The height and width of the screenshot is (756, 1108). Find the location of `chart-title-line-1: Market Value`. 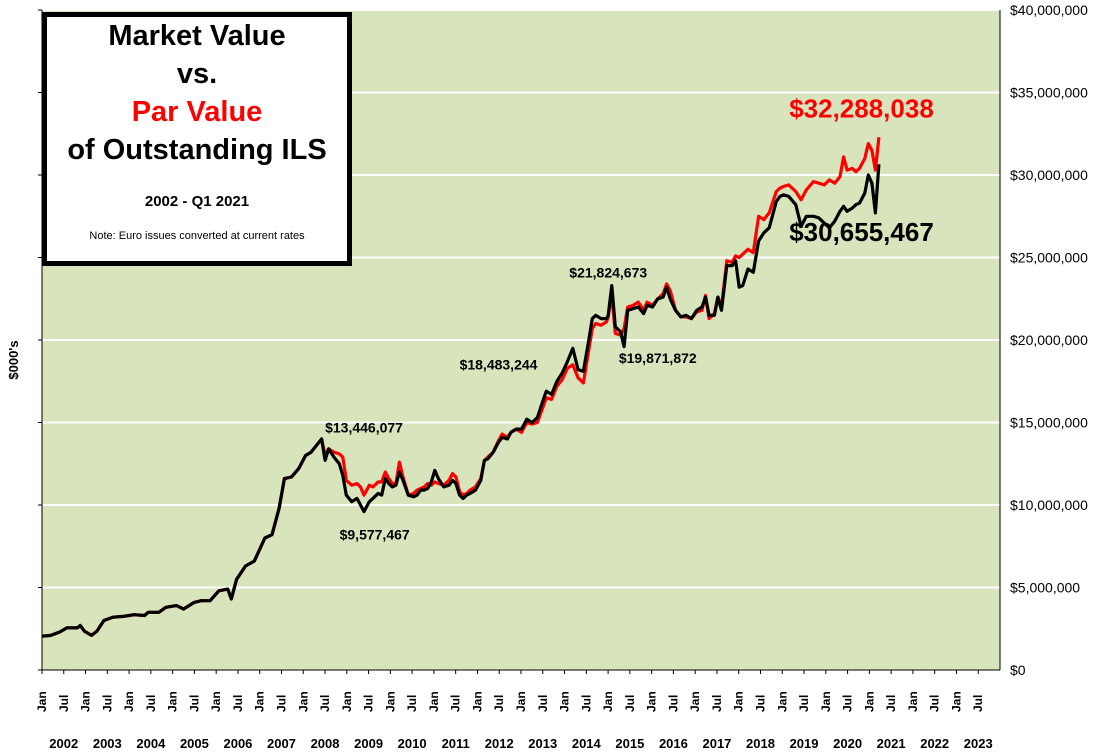

chart-title-line-1: Market Value is located at coordinates (197, 36).